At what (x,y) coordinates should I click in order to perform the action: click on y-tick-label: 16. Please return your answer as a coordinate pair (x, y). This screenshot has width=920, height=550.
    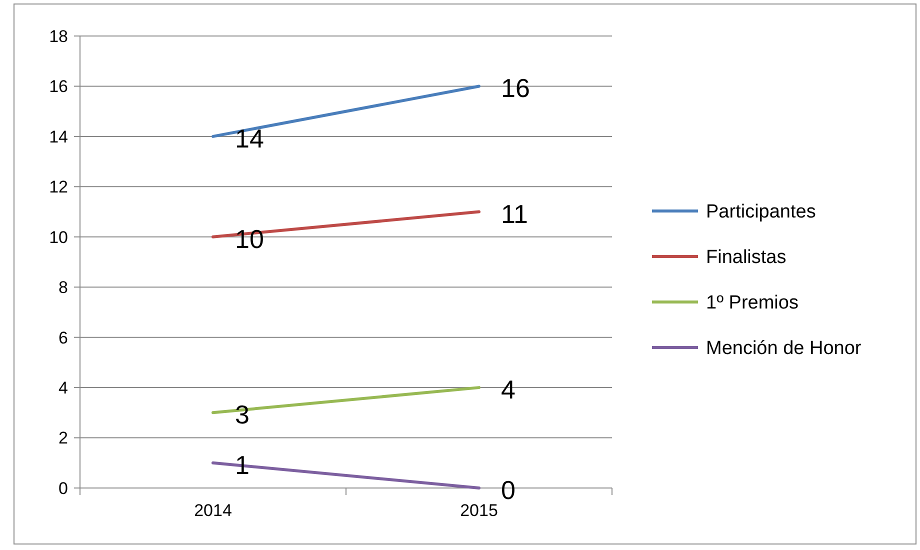
    Looking at the image, I should click on (58, 86).